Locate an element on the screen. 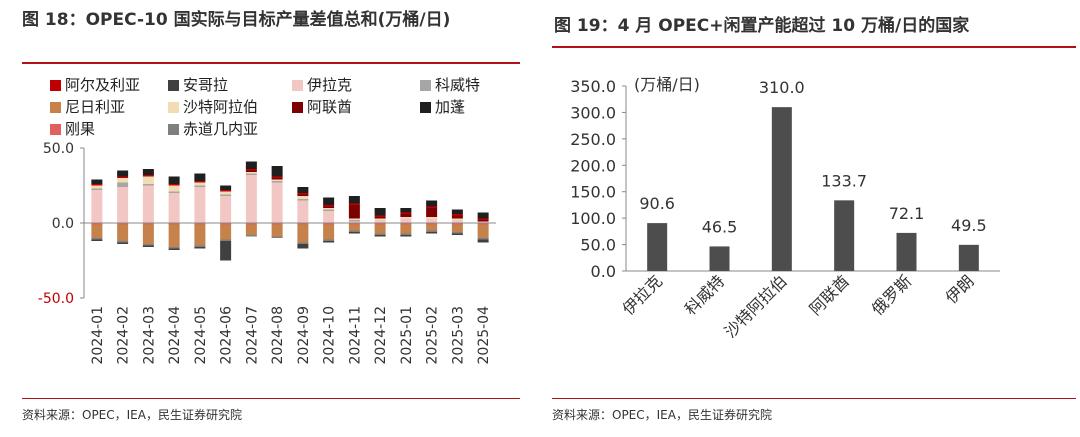  bar-value-label: 46.5 is located at coordinates (720, 226).